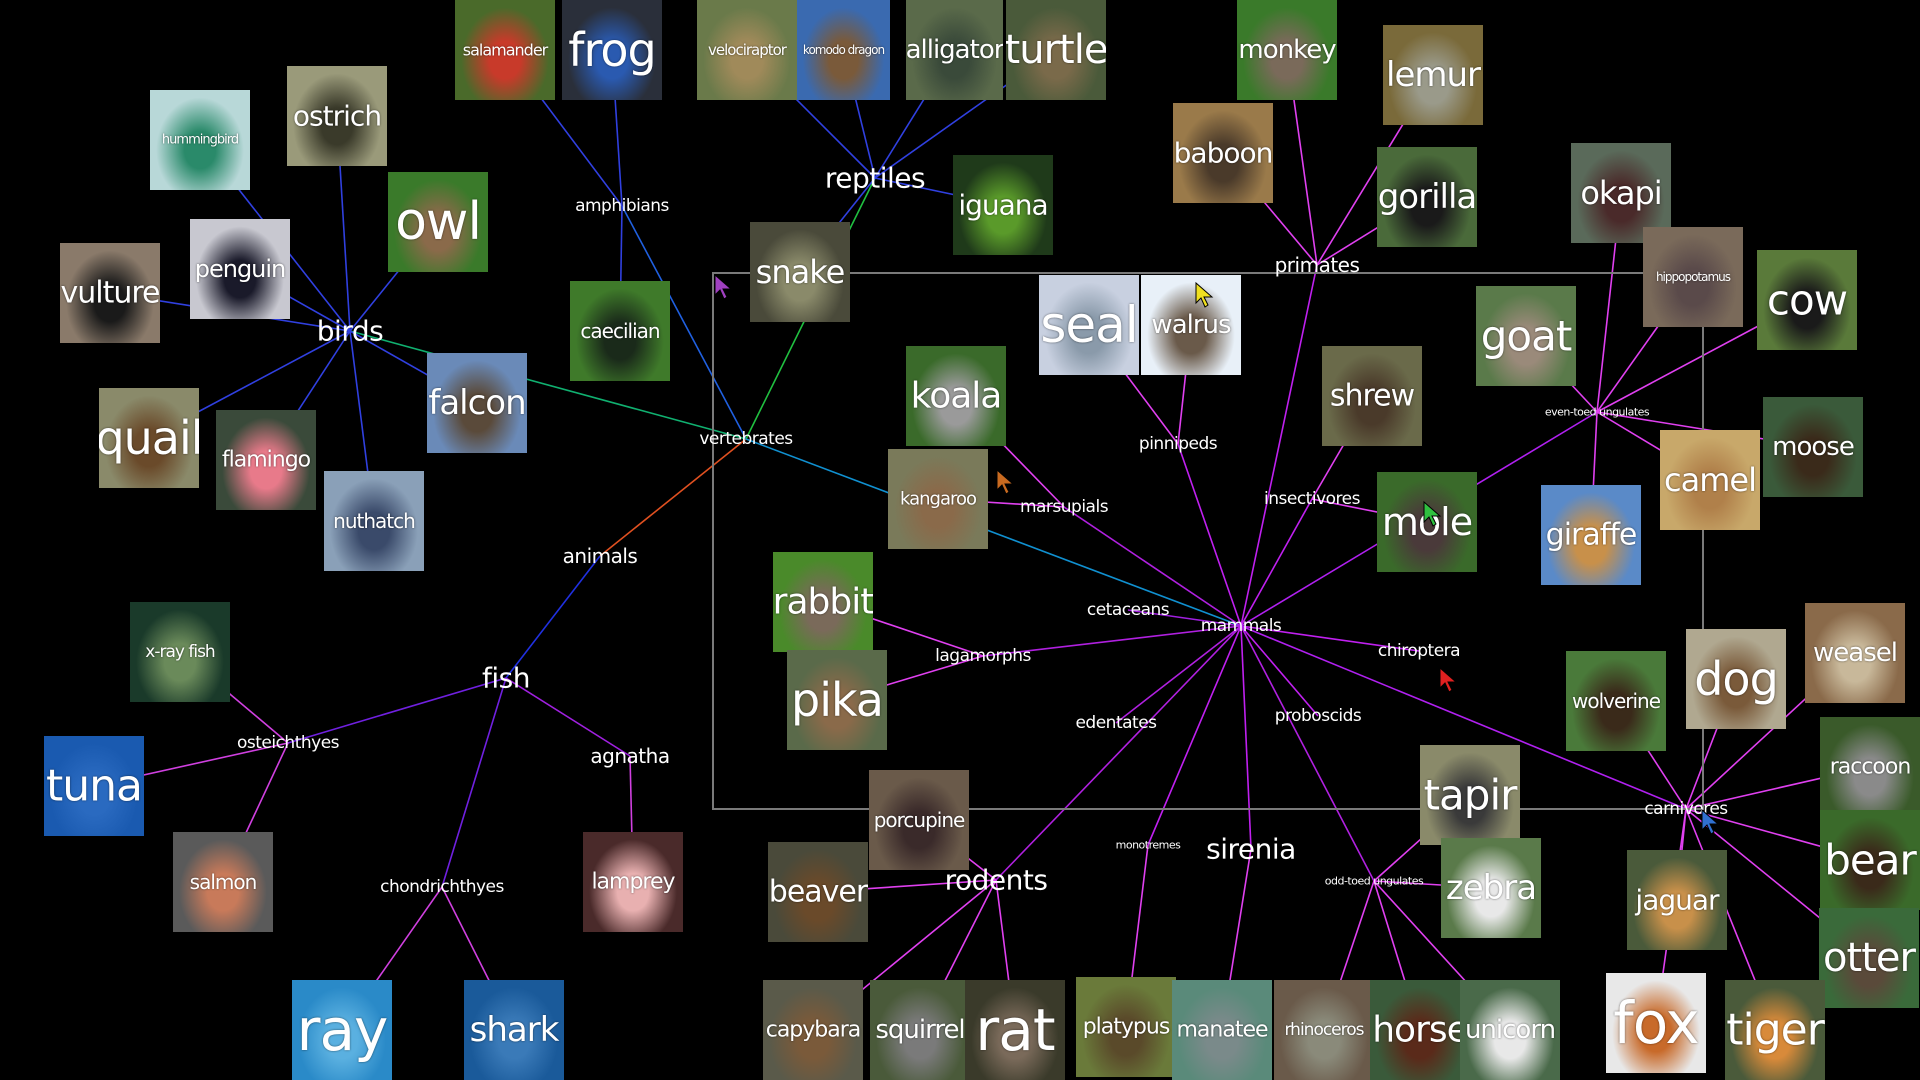 Image resolution: width=1920 pixels, height=1080 pixels. I want to click on animal-node-goat: goat, so click(1526, 336).